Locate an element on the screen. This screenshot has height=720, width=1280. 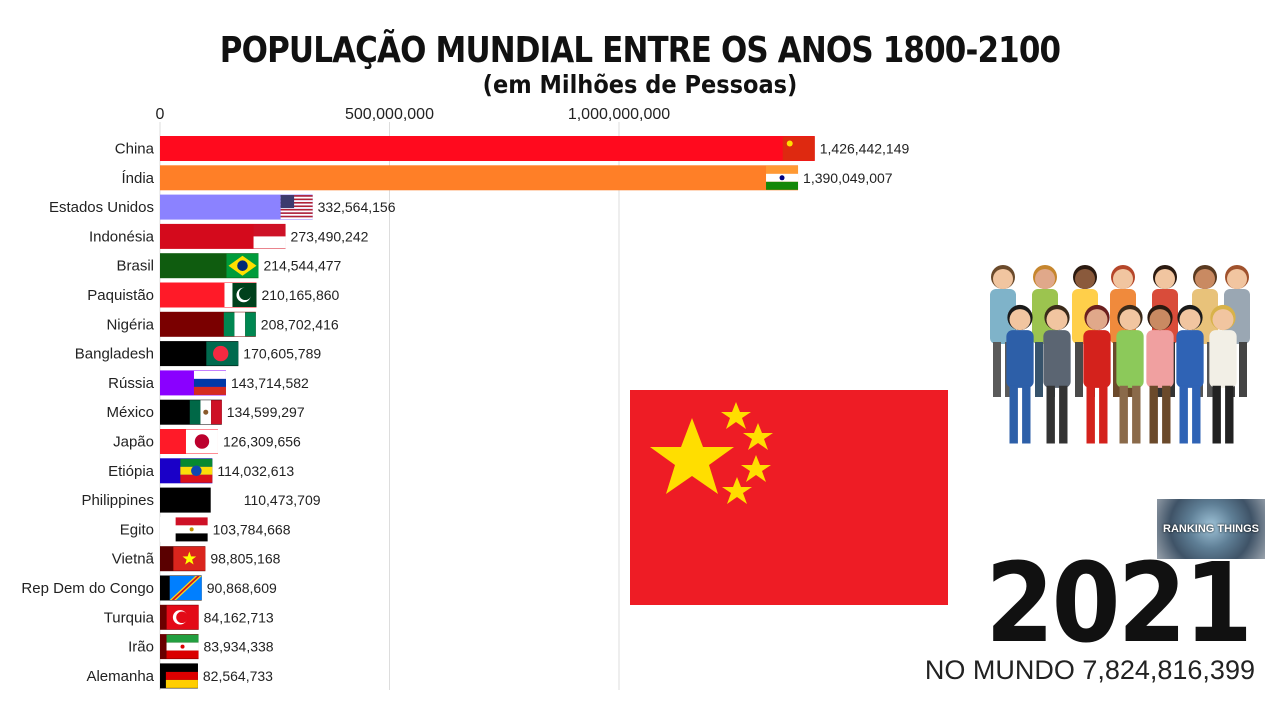
india-flag-icon is located at coordinates (782, 177).